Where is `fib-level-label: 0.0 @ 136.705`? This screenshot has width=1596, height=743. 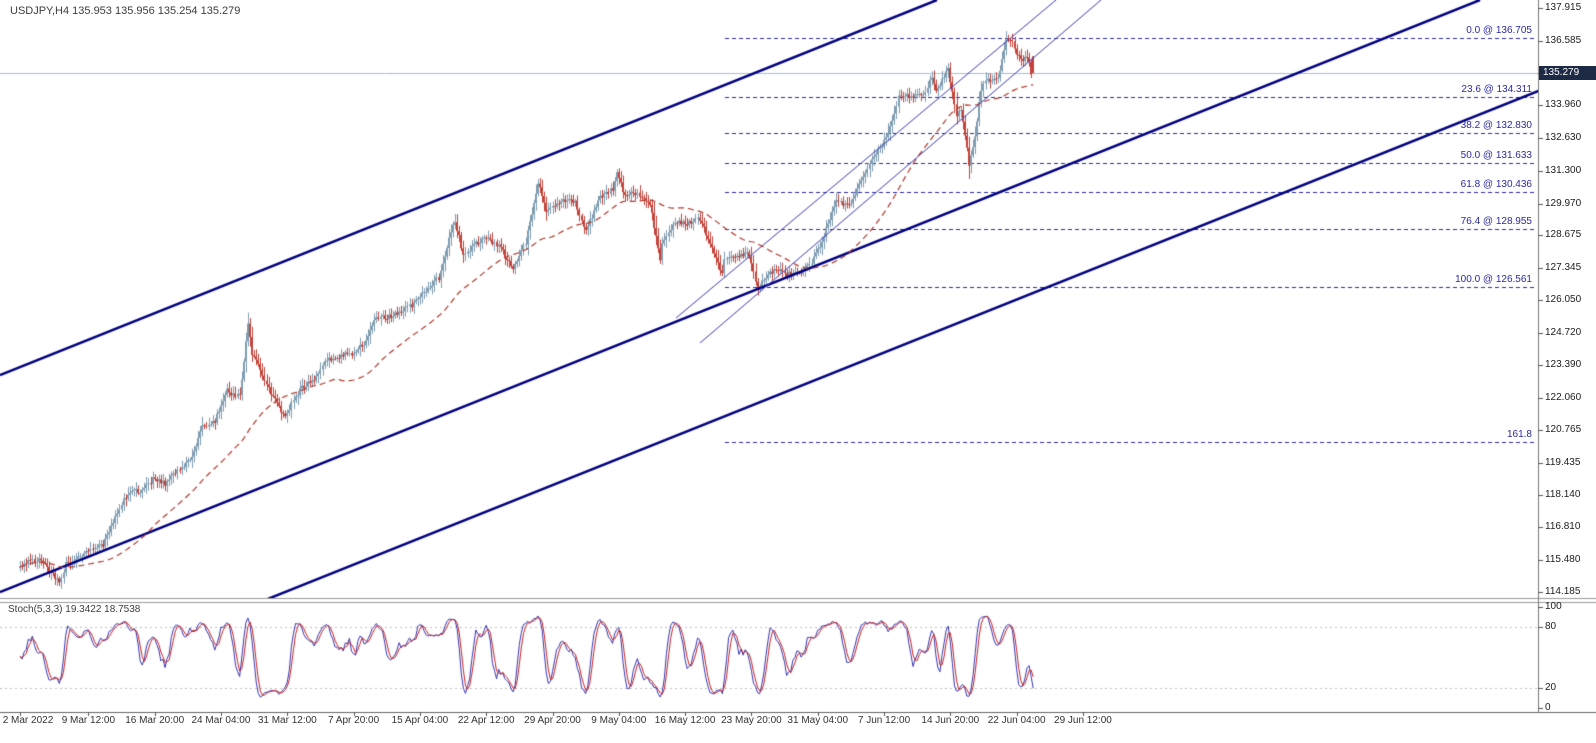 fib-level-label: 0.0 @ 136.705 is located at coordinates (1499, 30).